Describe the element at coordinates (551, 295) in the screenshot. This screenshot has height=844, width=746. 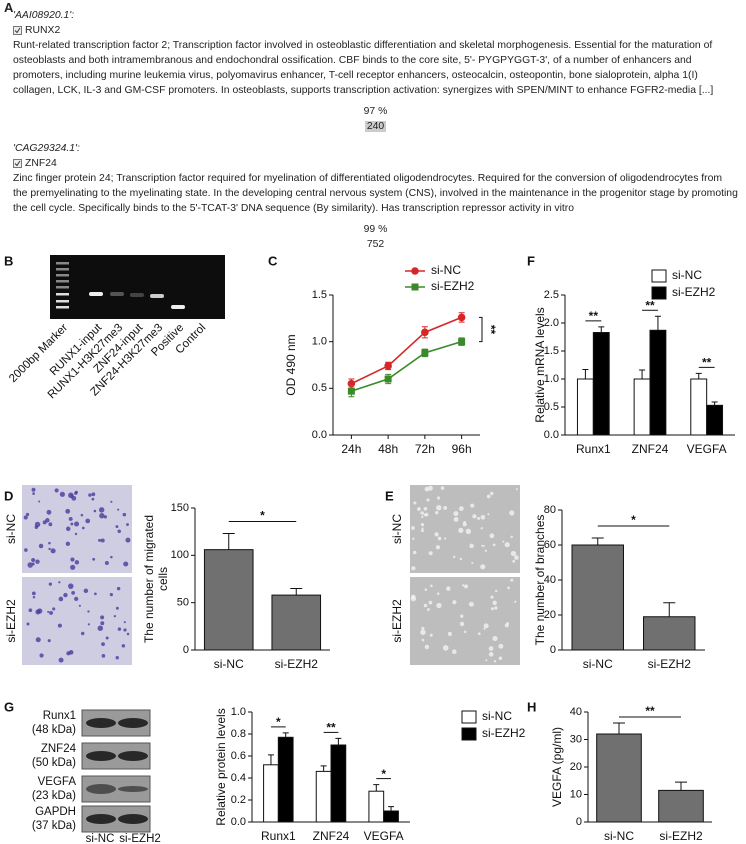
I see `y-tick-label: 2.5` at that location.